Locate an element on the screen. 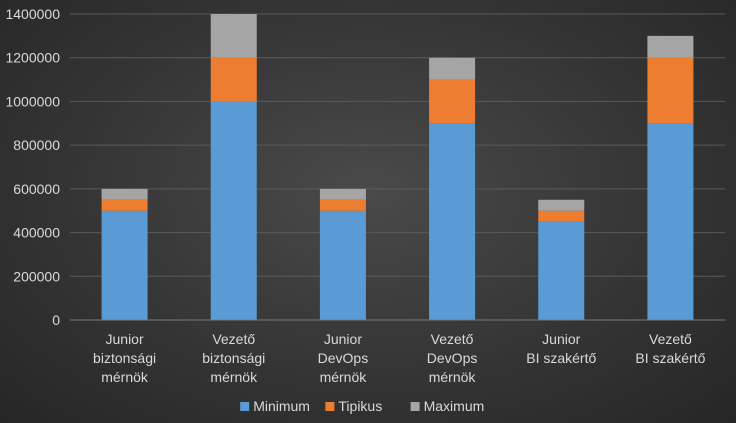 This screenshot has height=423, width=736. y-tick-label: 200000 is located at coordinates (36, 276).